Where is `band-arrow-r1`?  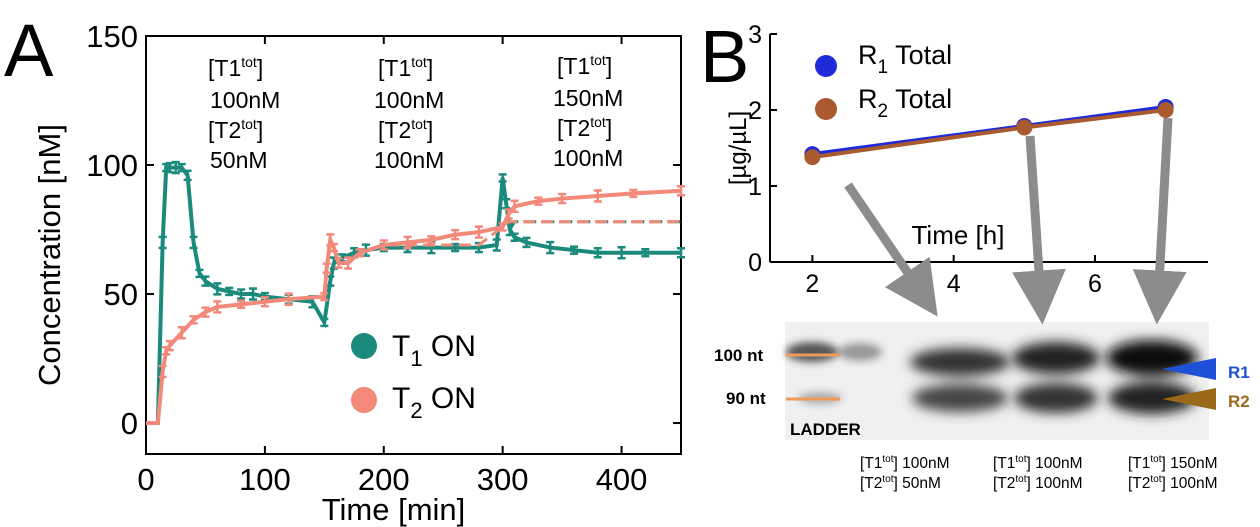
band-arrow-r1 is located at coordinates (1189, 369).